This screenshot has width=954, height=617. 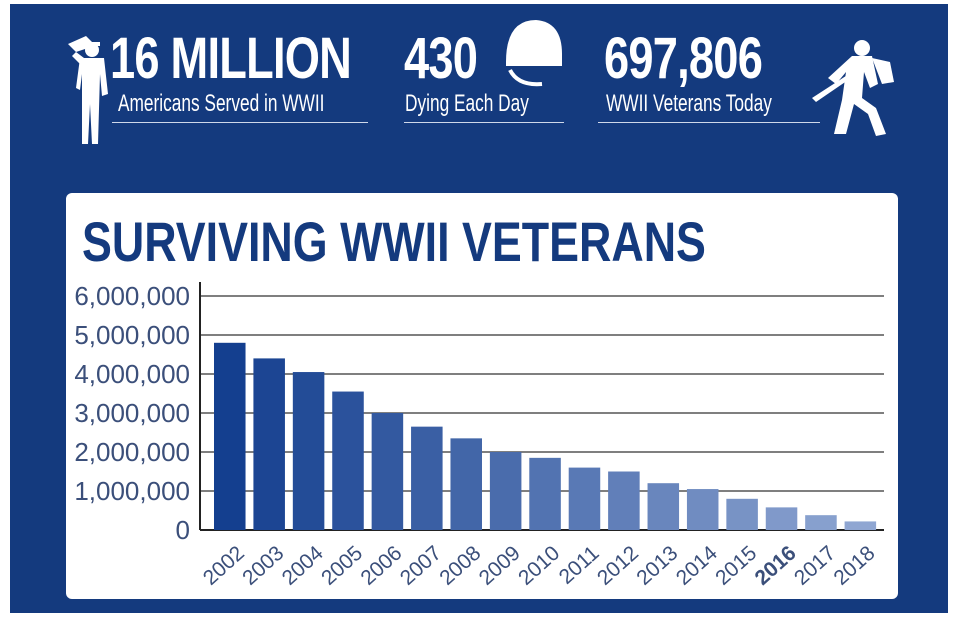 I want to click on y-tick-label: 6,000,000, so click(x=132, y=296).